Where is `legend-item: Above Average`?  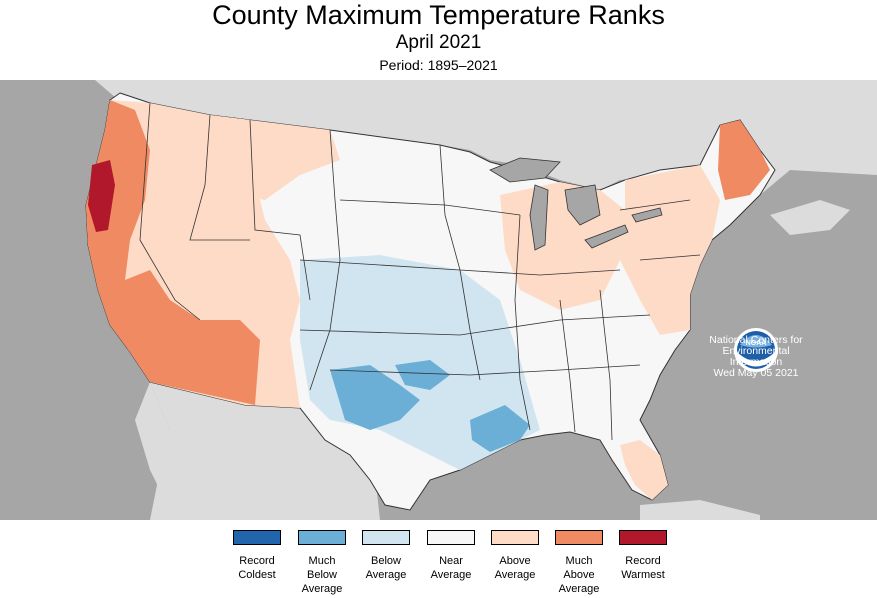
legend-item: Above Average is located at coordinates (515, 556).